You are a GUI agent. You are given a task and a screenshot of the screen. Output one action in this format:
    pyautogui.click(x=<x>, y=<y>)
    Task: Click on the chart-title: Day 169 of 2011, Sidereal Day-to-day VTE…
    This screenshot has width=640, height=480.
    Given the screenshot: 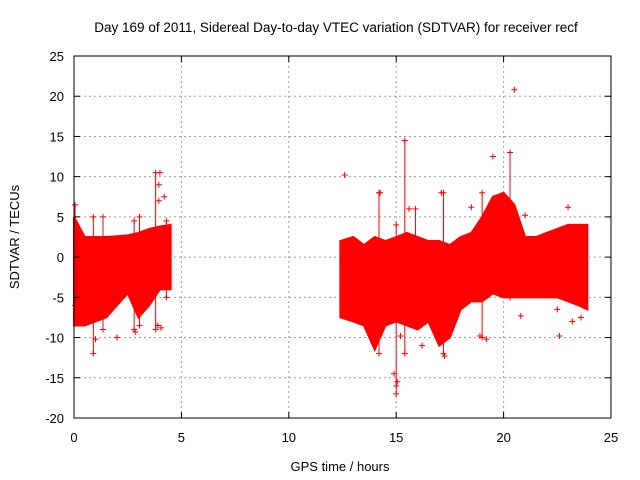 What is the action you would take?
    pyautogui.click(x=336, y=27)
    